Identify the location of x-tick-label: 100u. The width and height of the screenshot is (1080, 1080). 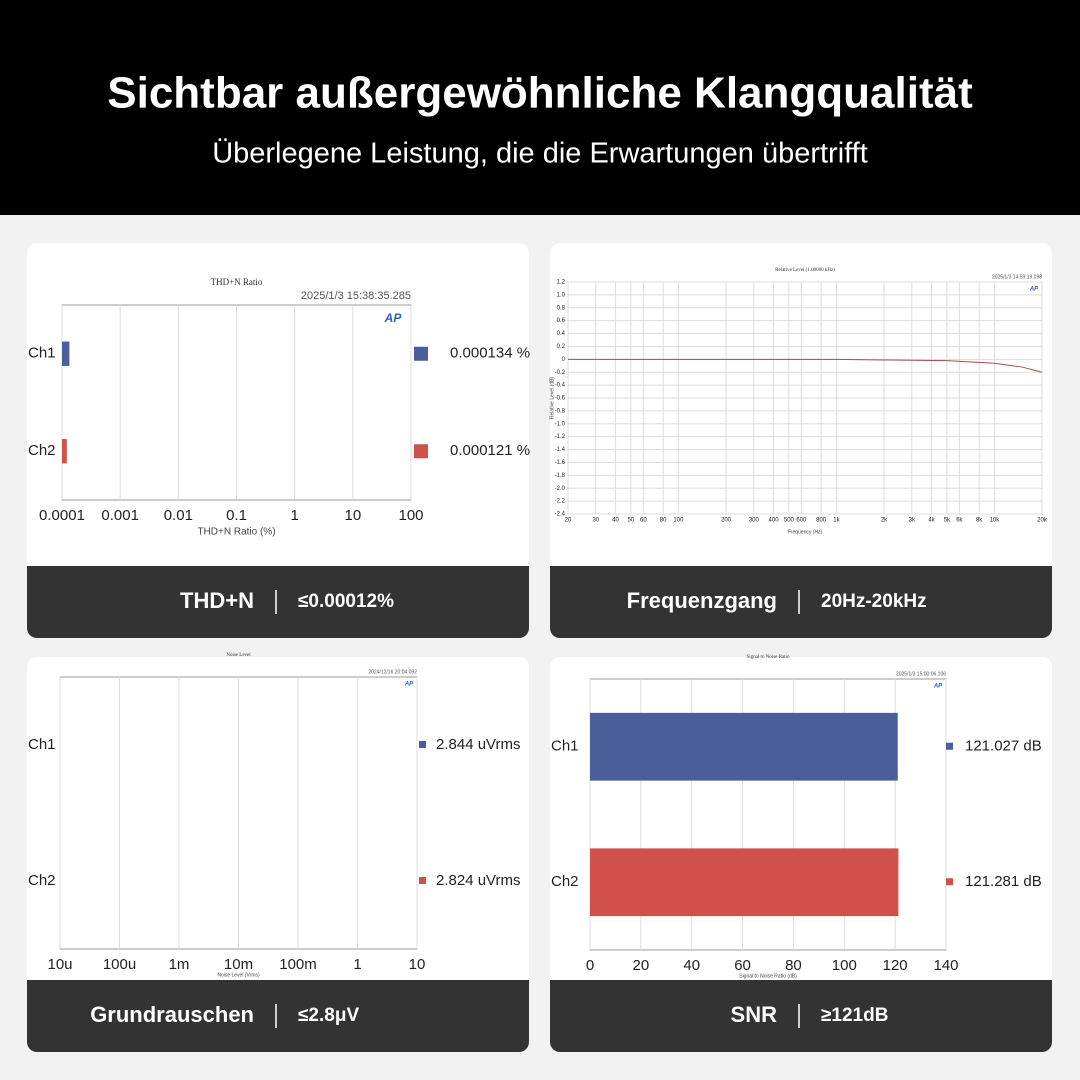
(119, 964).